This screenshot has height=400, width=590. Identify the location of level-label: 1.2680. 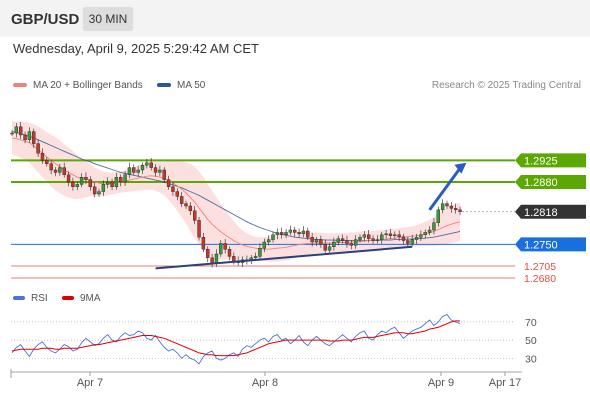
(540, 279).